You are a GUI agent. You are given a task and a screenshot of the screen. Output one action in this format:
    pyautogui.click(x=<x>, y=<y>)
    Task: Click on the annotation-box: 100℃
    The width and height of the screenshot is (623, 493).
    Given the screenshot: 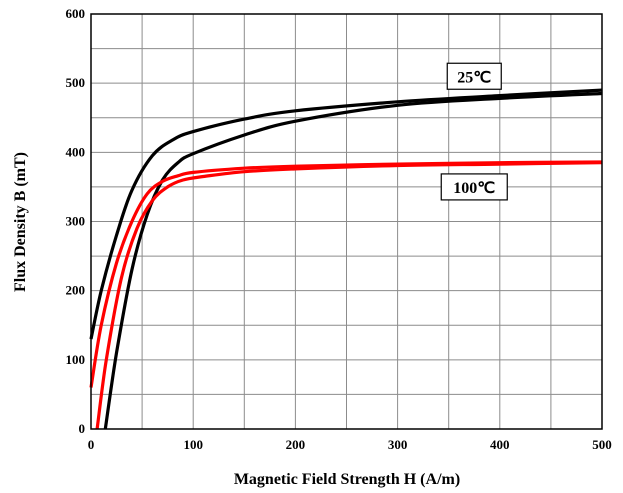 What is the action you would take?
    pyautogui.click(x=474, y=187)
    